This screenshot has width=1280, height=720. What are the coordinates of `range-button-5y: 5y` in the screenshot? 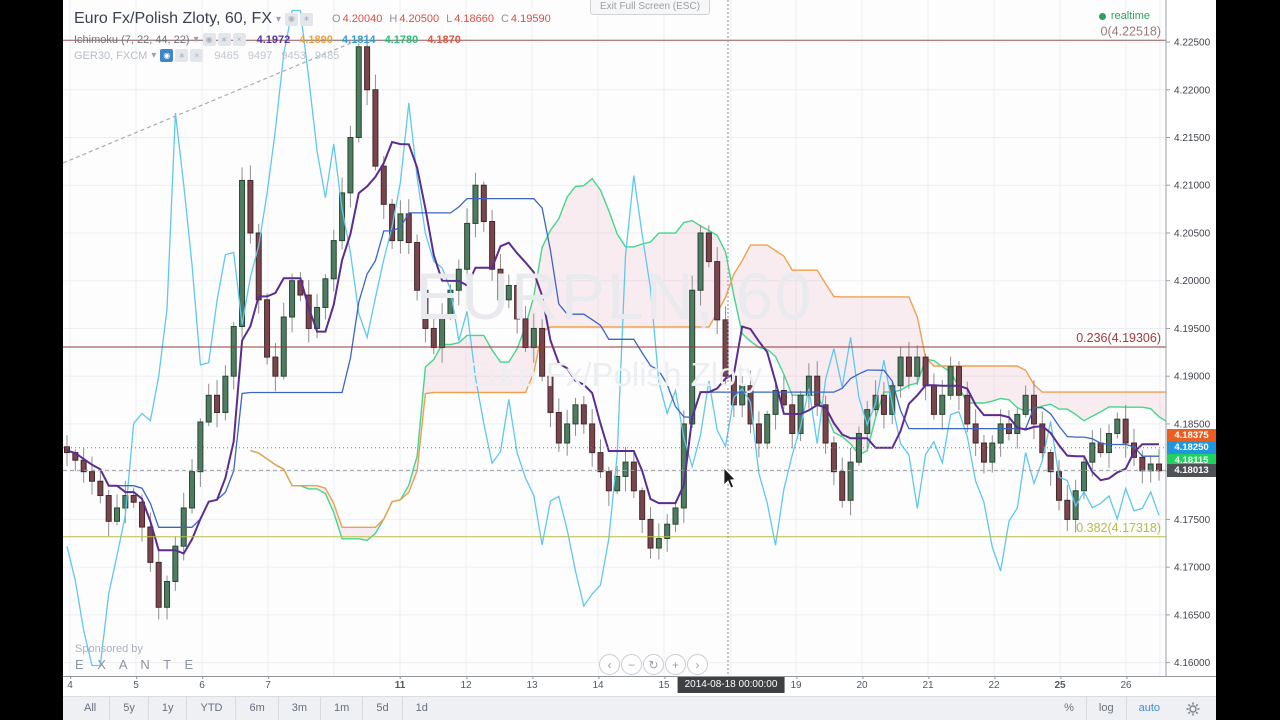 It's located at (128, 708).